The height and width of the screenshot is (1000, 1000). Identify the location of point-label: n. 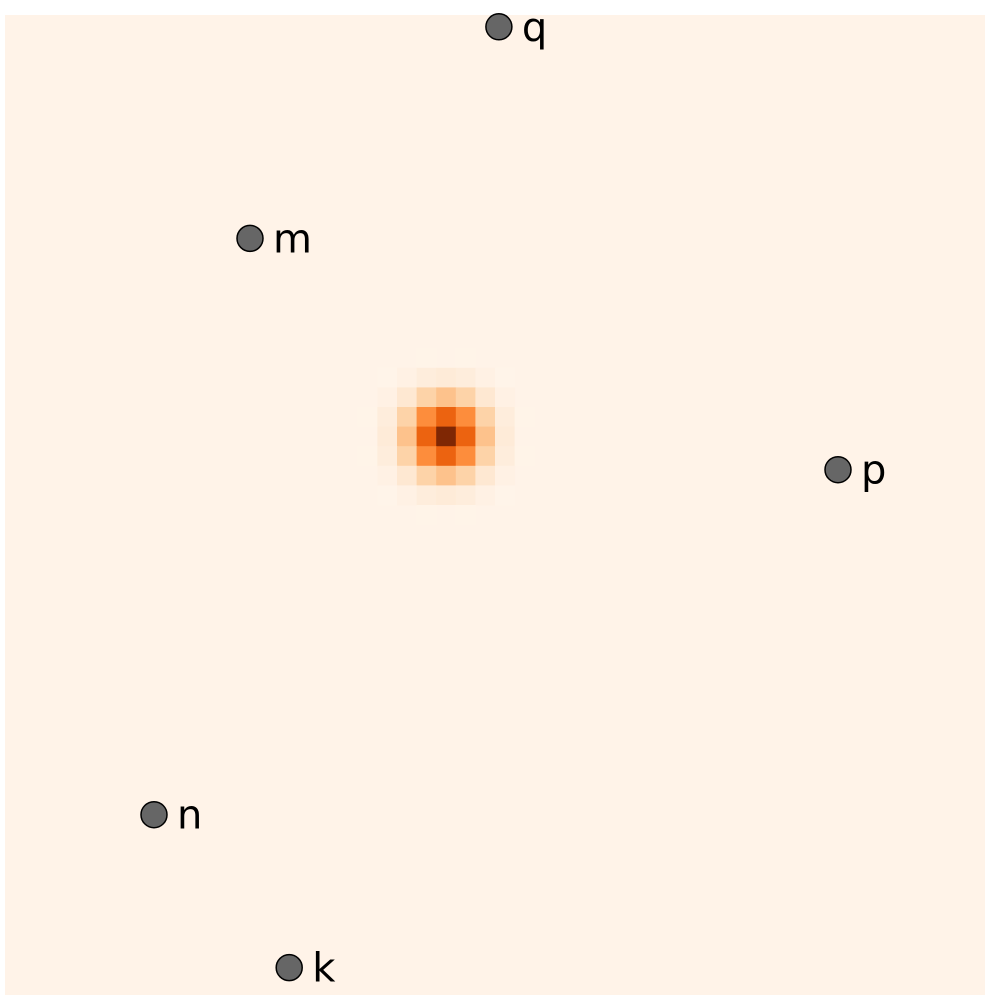
(189, 816).